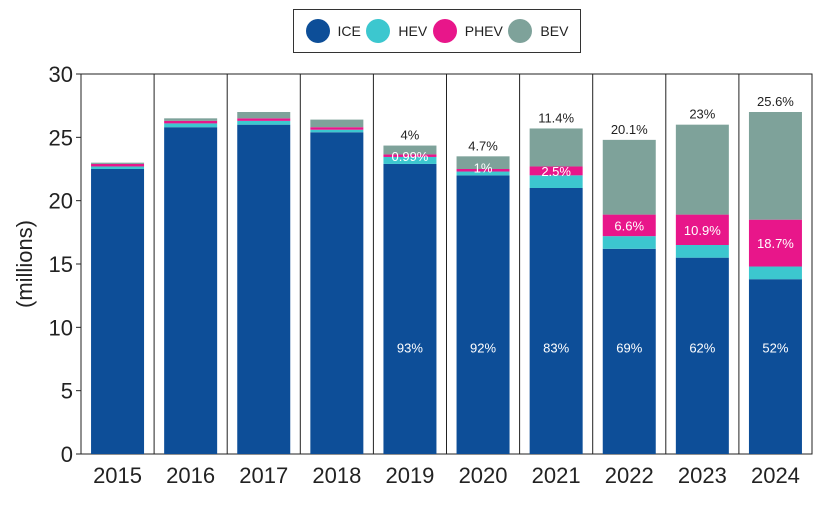  I want to click on bar-hev-2017, so click(264, 122).